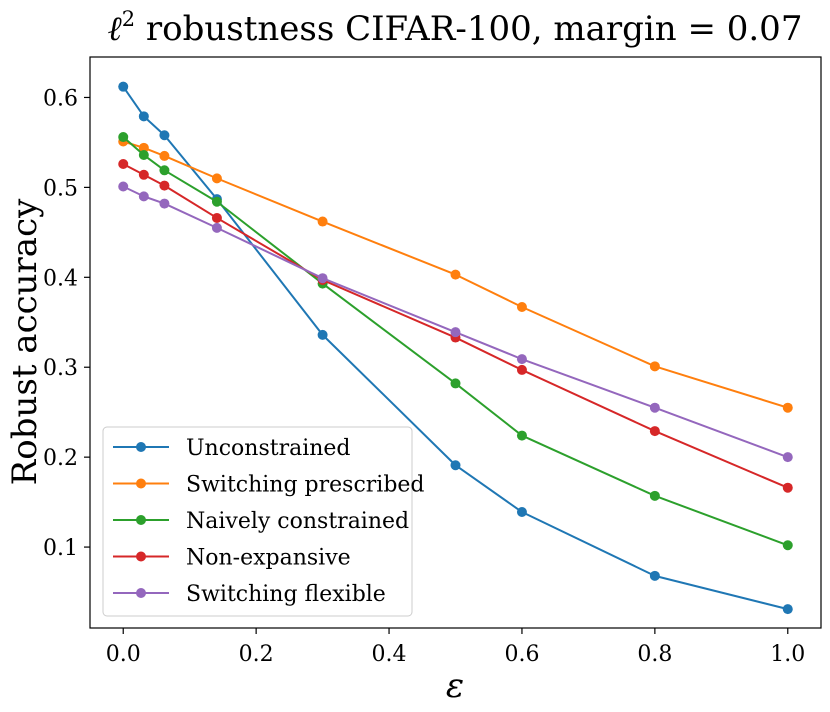 Image resolution: width=830 pixels, height=712 pixels. What do you see at coordinates (305, 485) in the screenshot?
I see `legend-label: Switching prescribed` at bounding box center [305, 485].